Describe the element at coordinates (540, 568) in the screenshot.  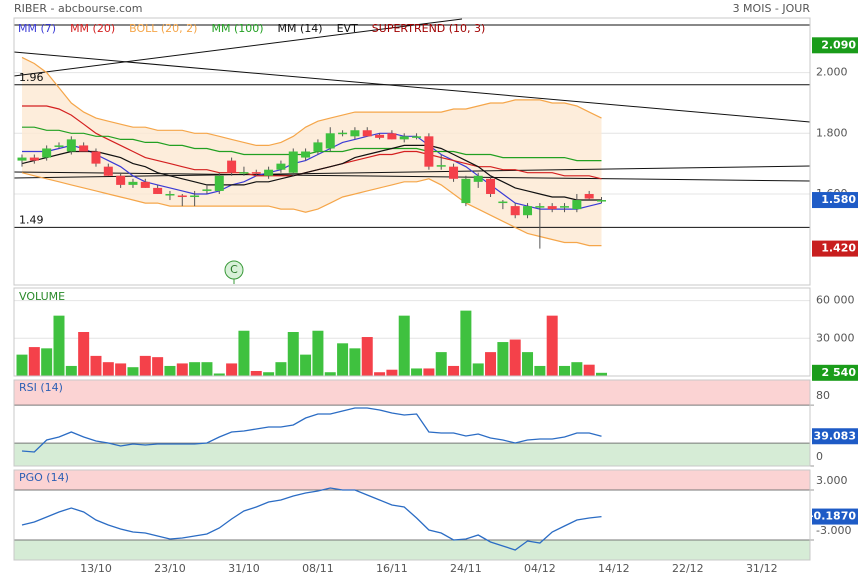
I see `x-tick-label: 04/12` at that location.